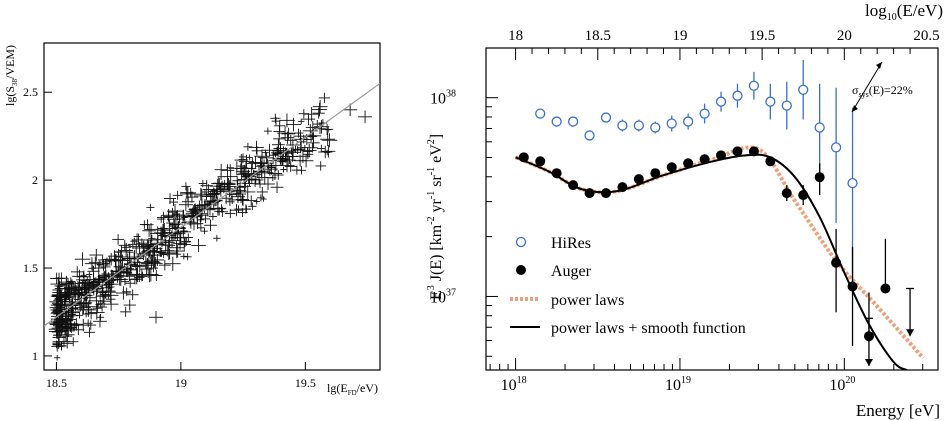 The height and width of the screenshot is (421, 951). What do you see at coordinates (706, 376) in the screenshot?
I see `right-bottom-x-ticks: 1018 1019 1020` at bounding box center [706, 376].